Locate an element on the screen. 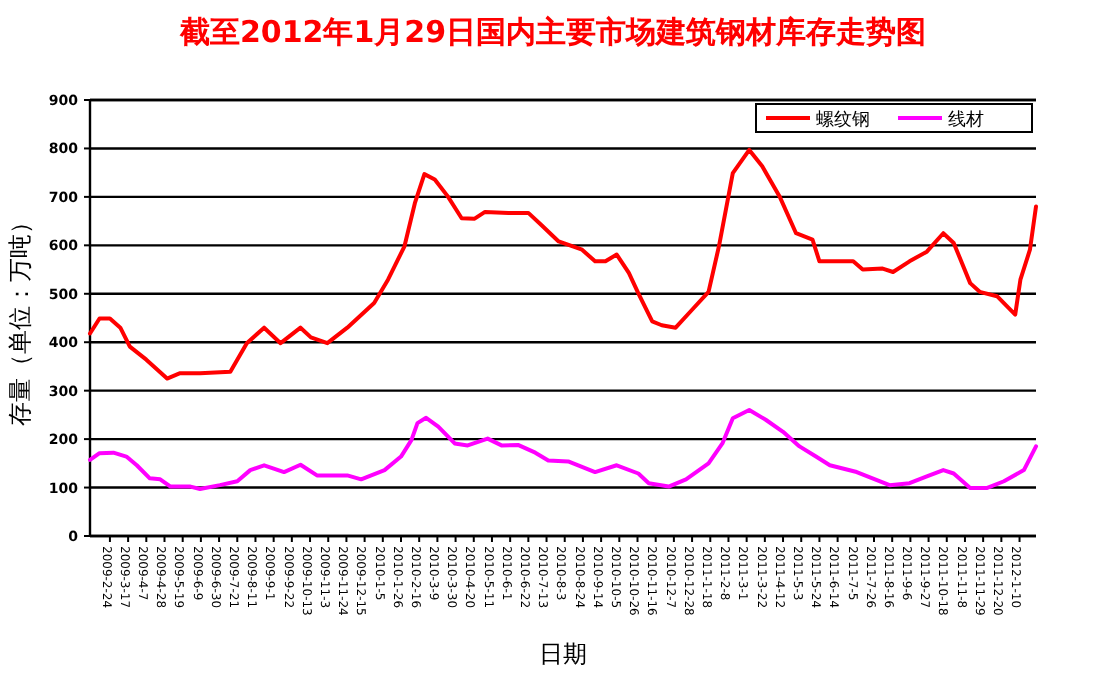 Image resolution: width=1106 pixels, height=694 pixels. legend-label: 线材 is located at coordinates (966, 120).